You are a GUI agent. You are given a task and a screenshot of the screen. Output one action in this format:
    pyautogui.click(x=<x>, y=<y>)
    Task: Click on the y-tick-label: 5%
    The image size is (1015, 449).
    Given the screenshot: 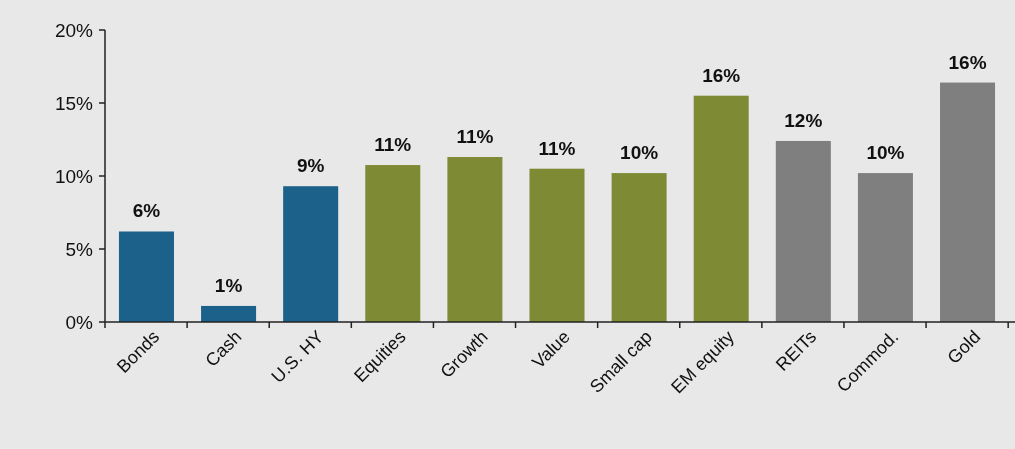 What is the action you would take?
    pyautogui.click(x=79, y=249)
    